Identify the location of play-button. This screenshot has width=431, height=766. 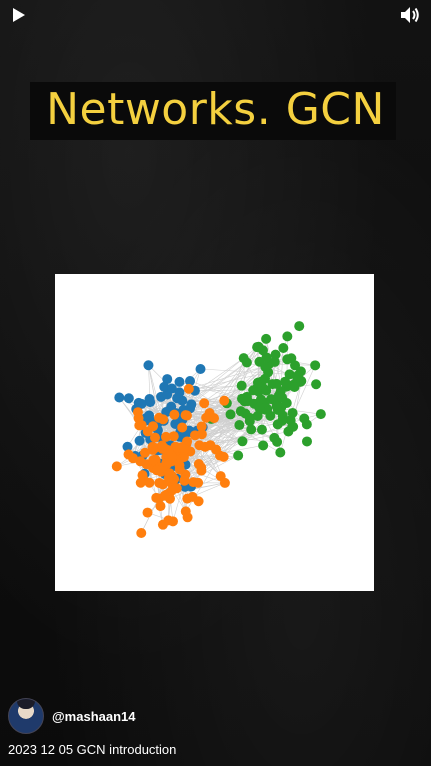
(19, 15).